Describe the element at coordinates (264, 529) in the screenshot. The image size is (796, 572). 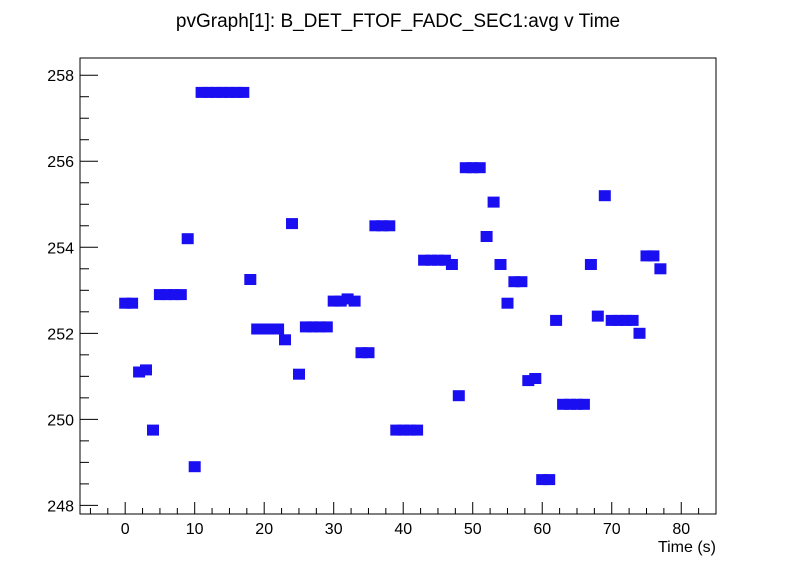
I see `x-tick-label: 20` at that location.